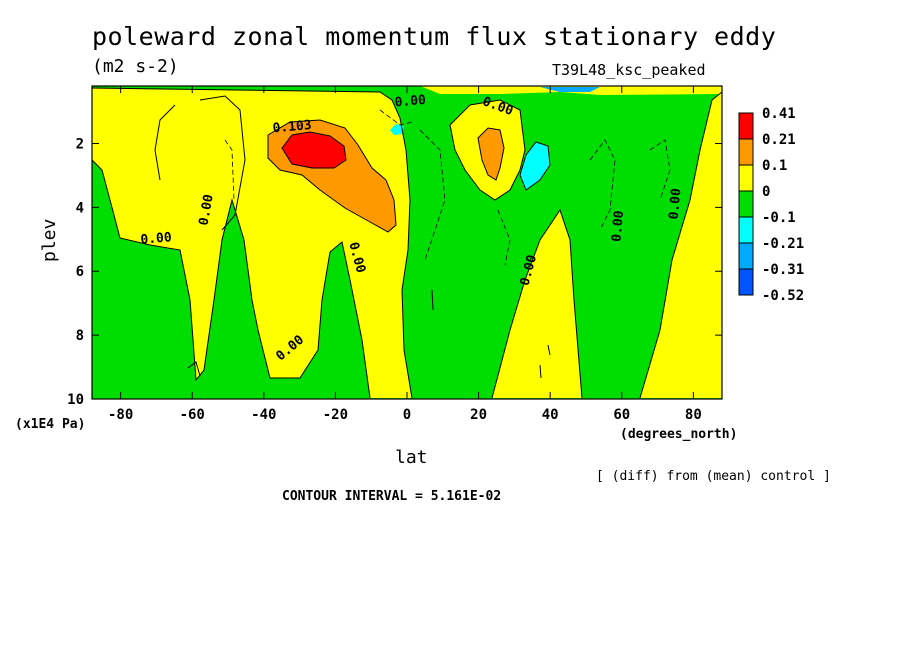 Image resolution: width=904 pixels, height=654 pixels. Describe the element at coordinates (491, 154) in the screenshot. I see `fill-orange-north` at that location.